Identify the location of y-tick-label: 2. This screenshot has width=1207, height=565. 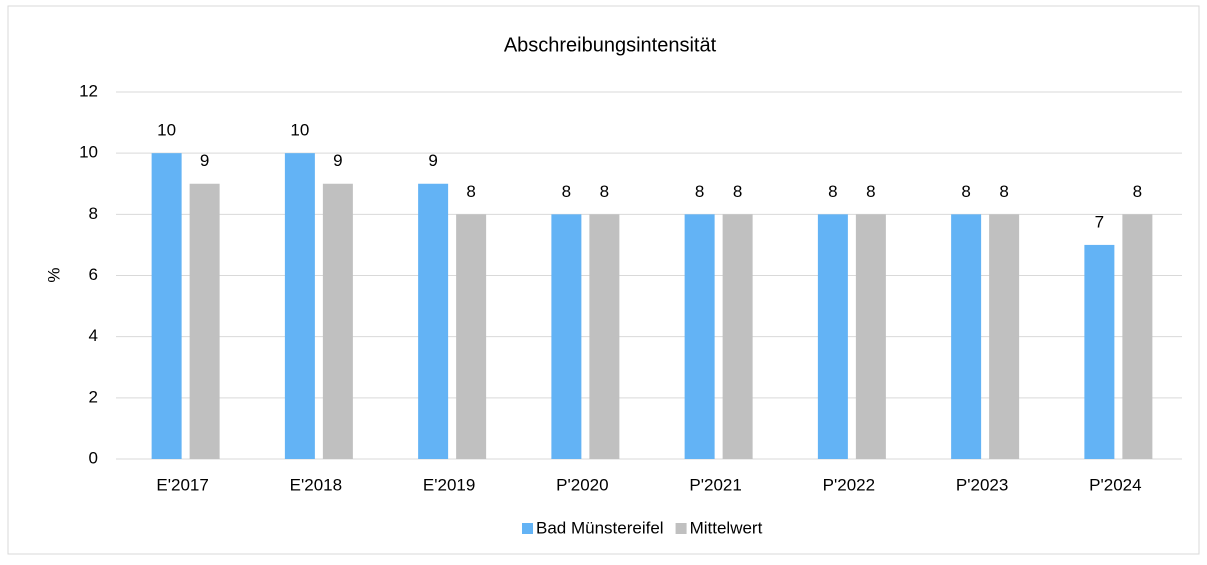
(93, 396).